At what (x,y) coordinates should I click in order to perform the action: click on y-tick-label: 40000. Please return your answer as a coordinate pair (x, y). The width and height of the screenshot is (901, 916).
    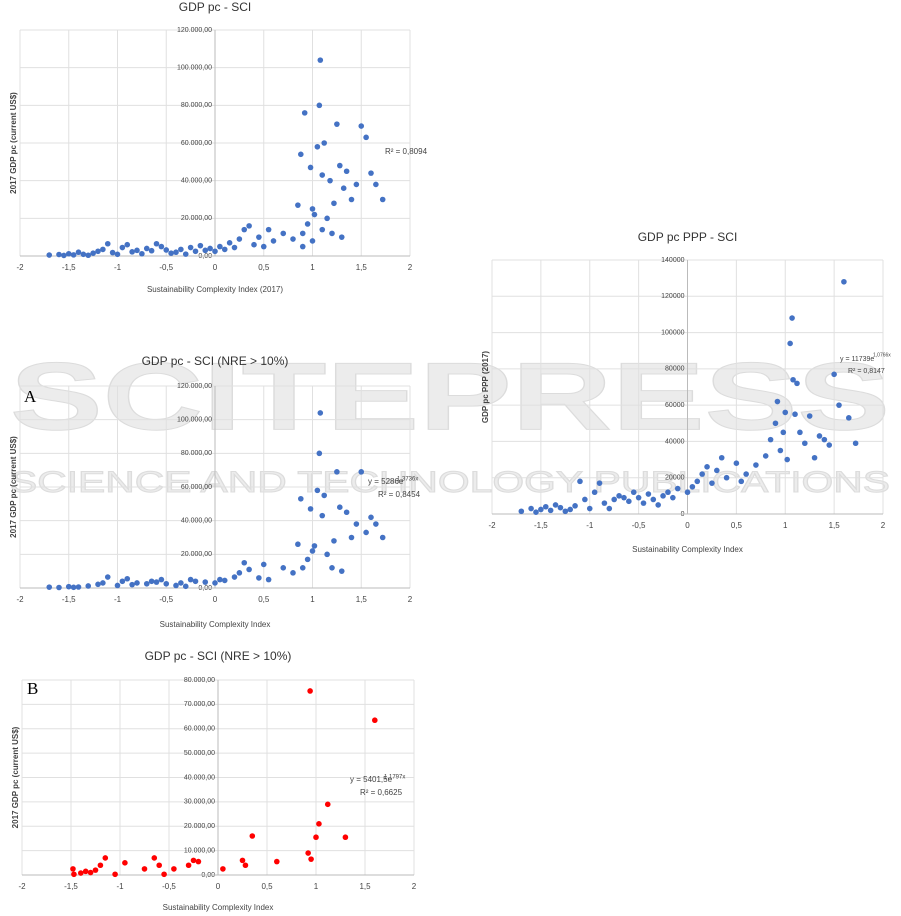
    Looking at the image, I should click on (675, 441).